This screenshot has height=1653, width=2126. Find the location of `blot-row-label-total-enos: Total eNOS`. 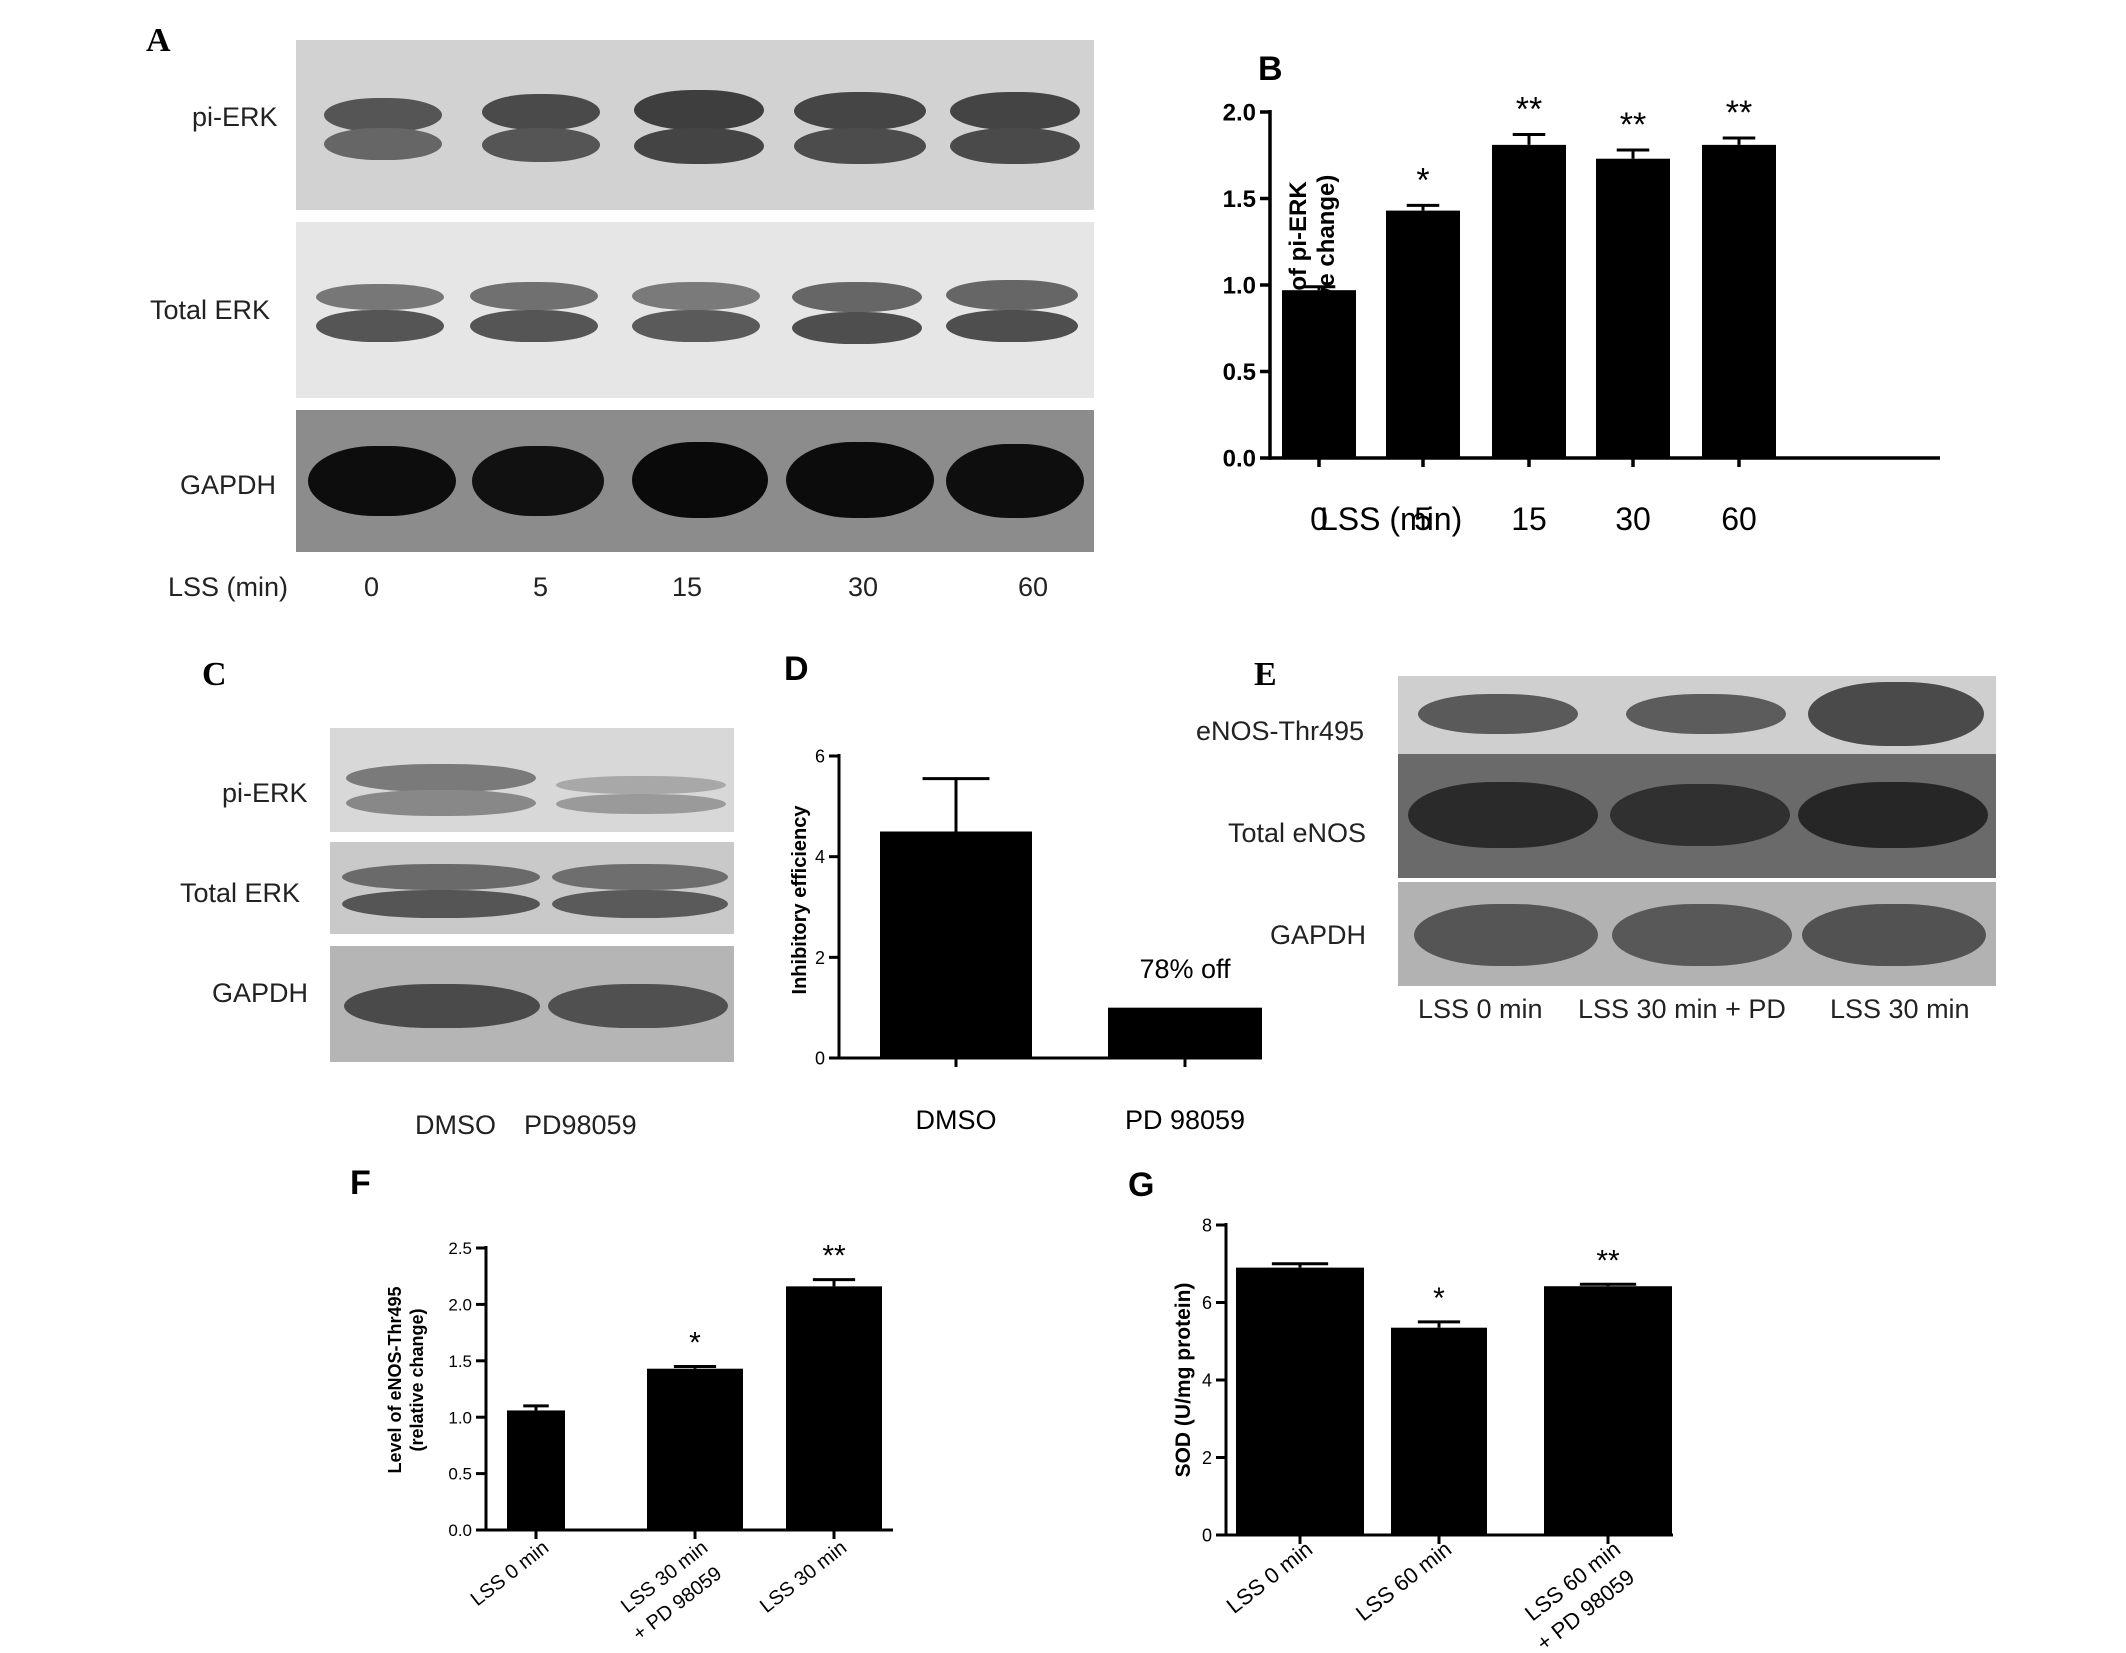

blot-row-label-total-enos: Total eNOS is located at coordinates (1297, 833).